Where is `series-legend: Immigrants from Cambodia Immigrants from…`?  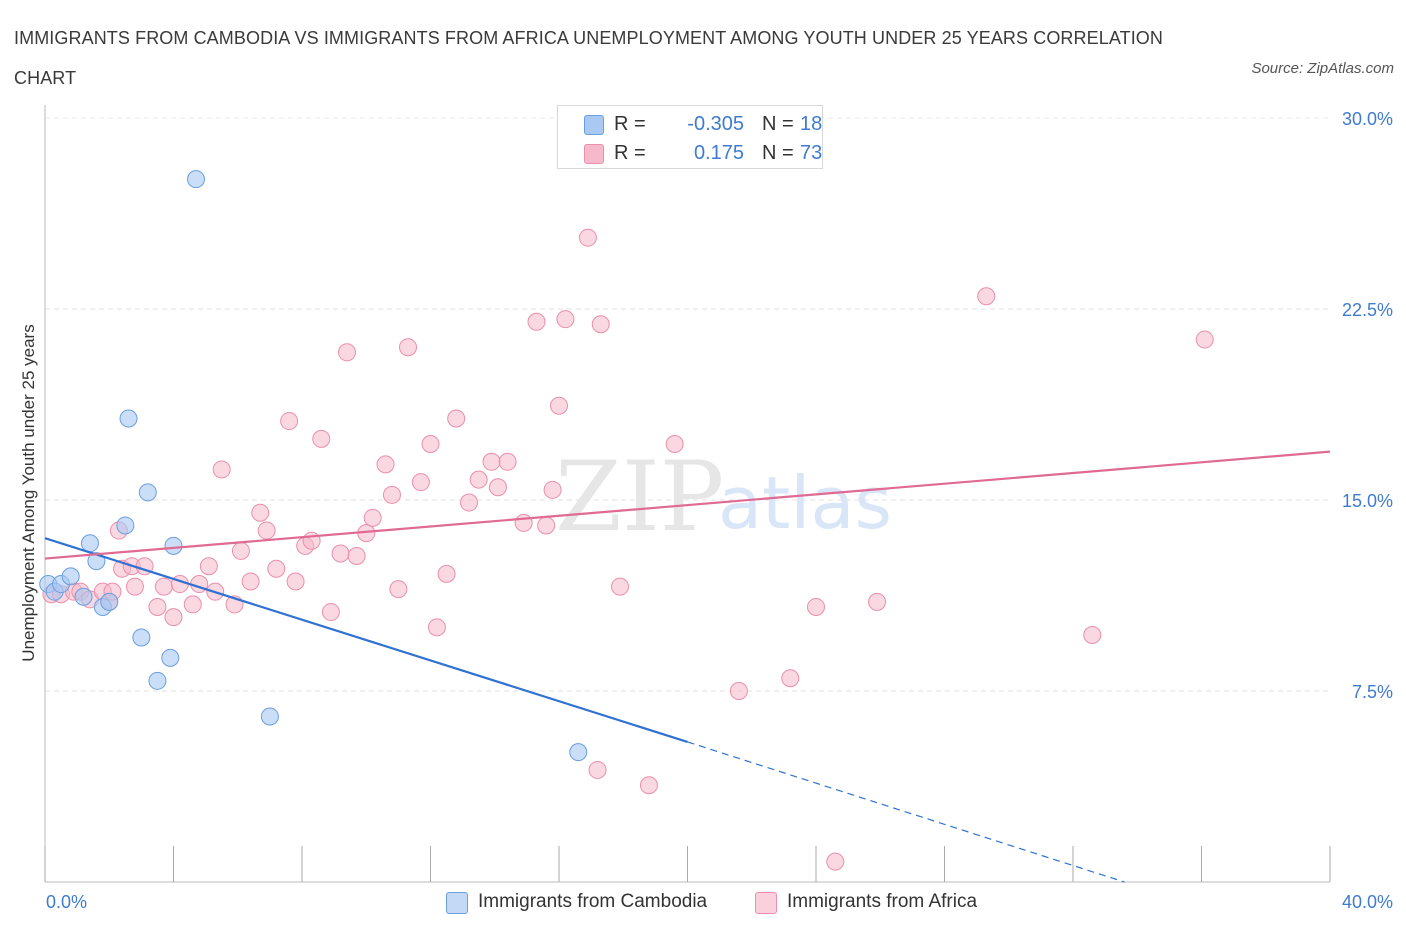 series-legend: Immigrants from Cambodia Immigrants from… is located at coordinates (703, 902).